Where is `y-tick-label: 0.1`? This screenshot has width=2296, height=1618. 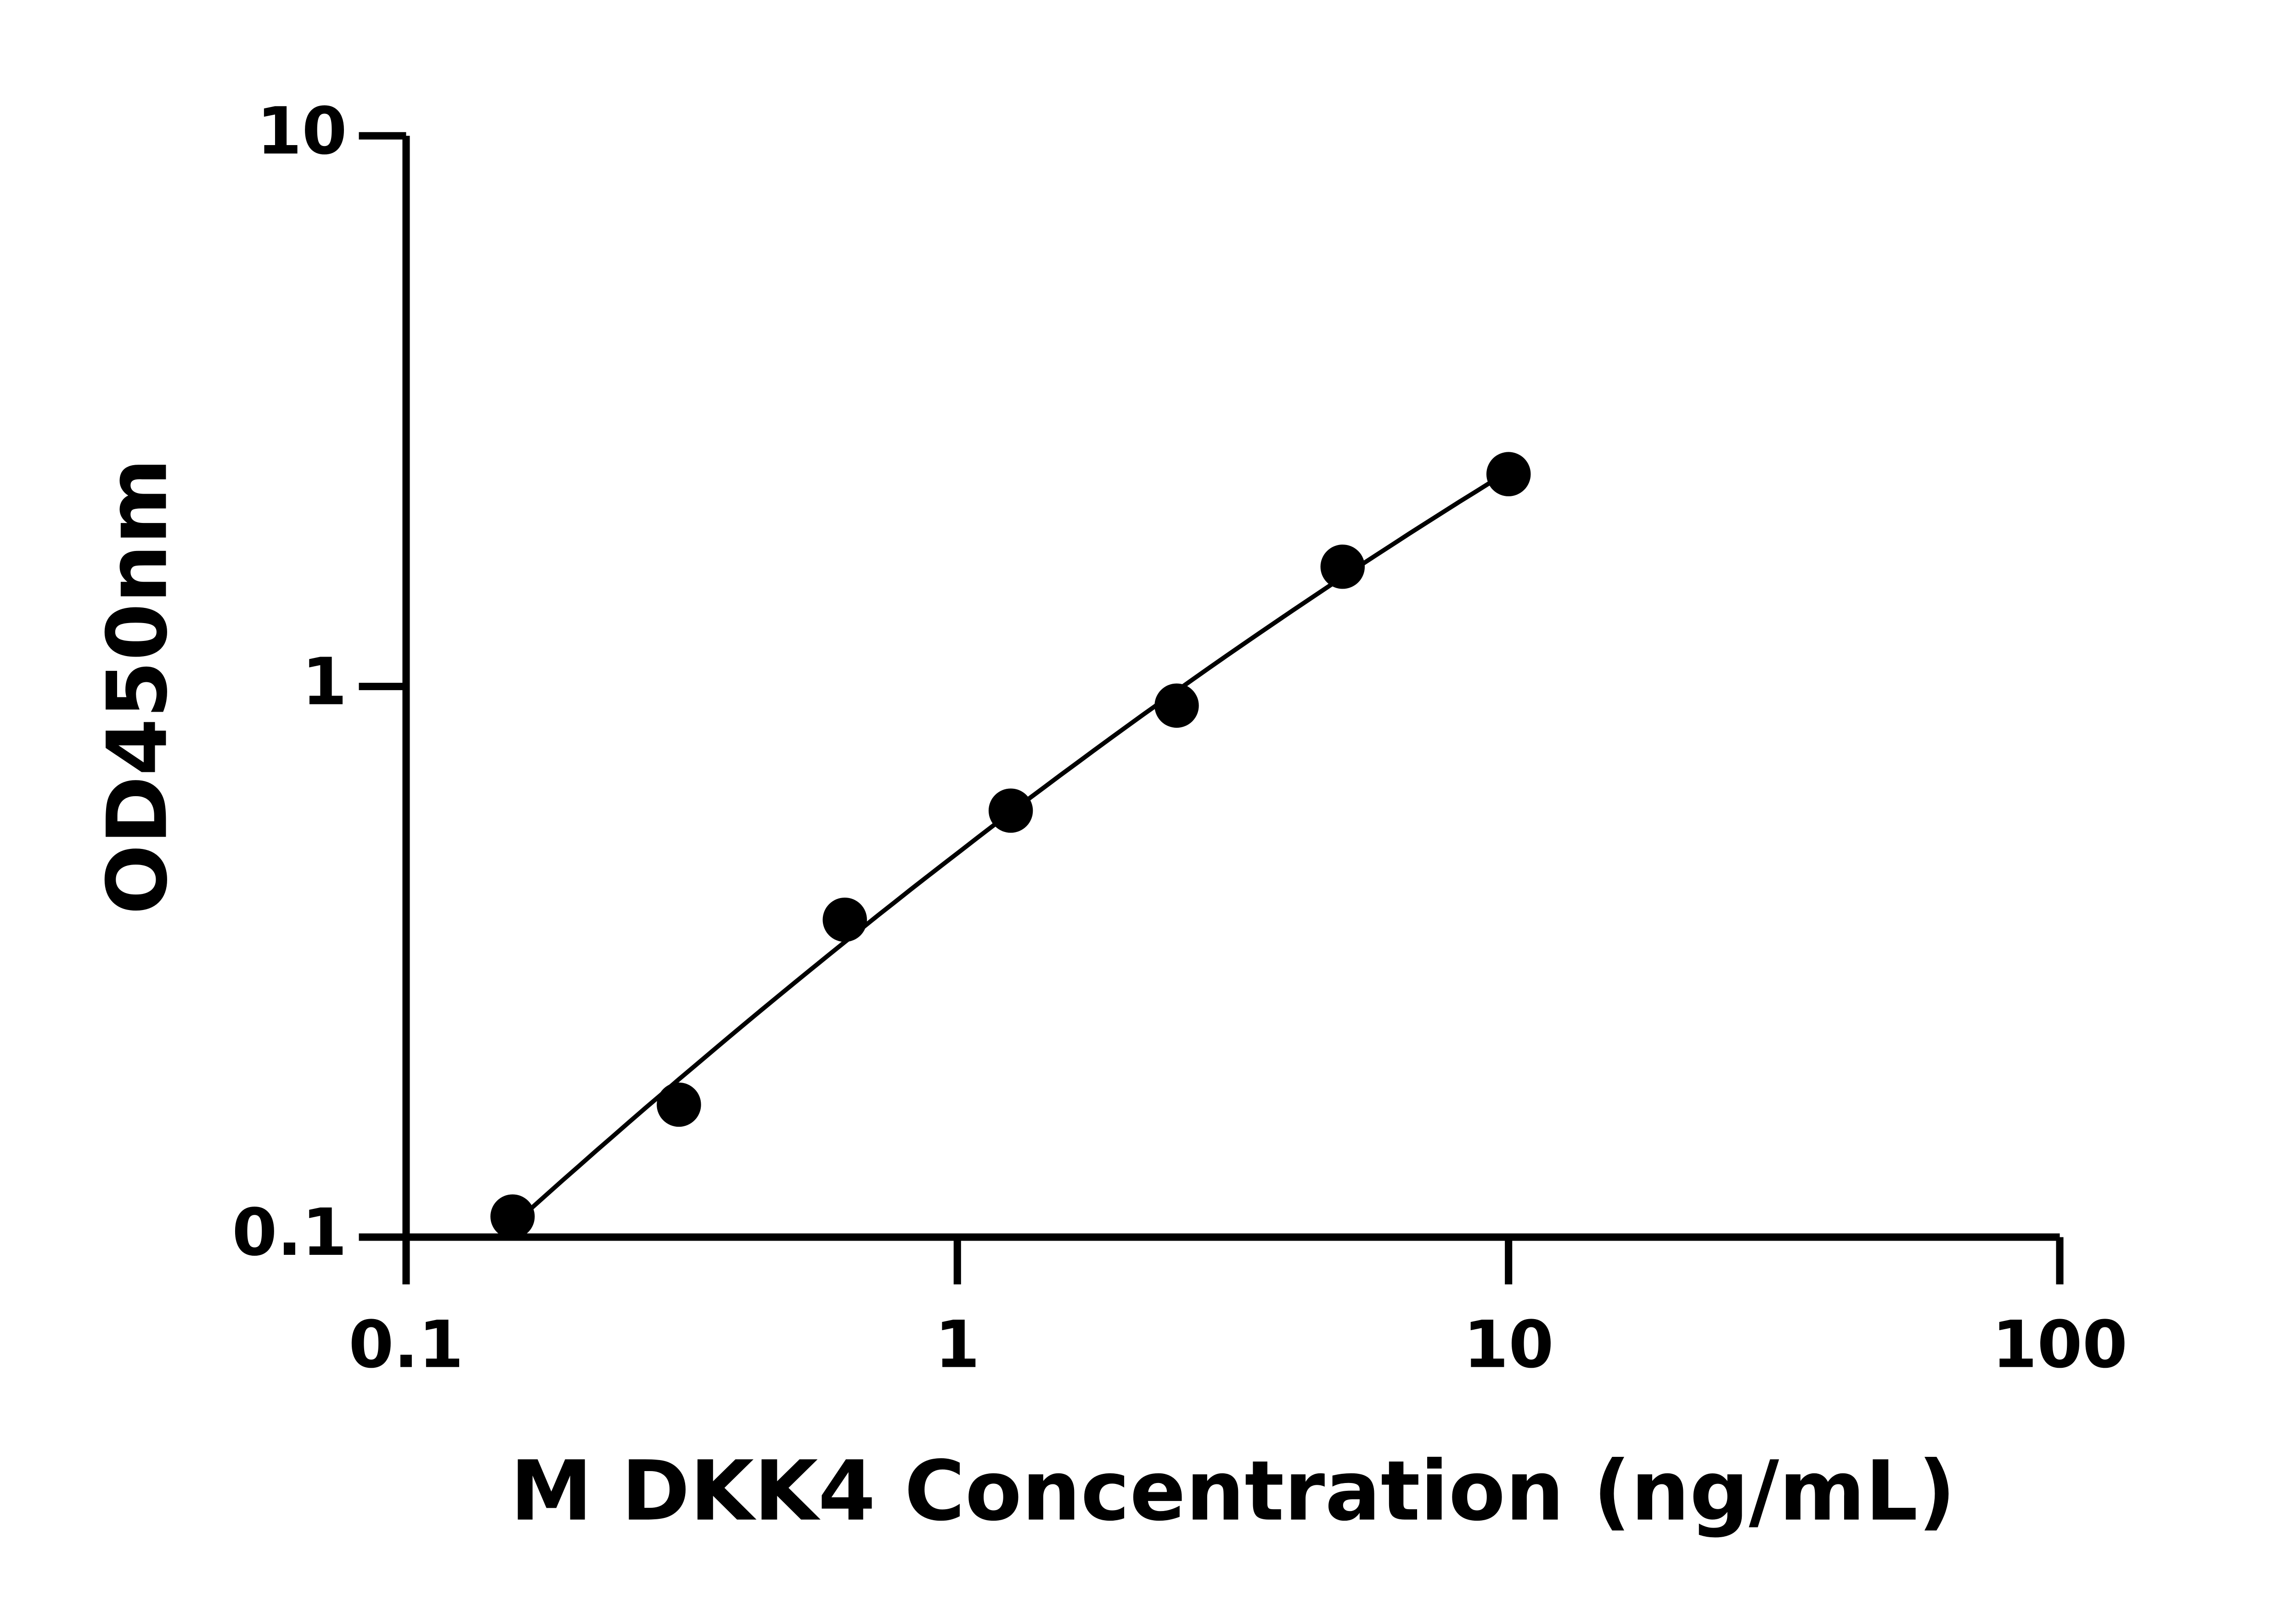 y-tick-label: 0.1 is located at coordinates (289, 1232).